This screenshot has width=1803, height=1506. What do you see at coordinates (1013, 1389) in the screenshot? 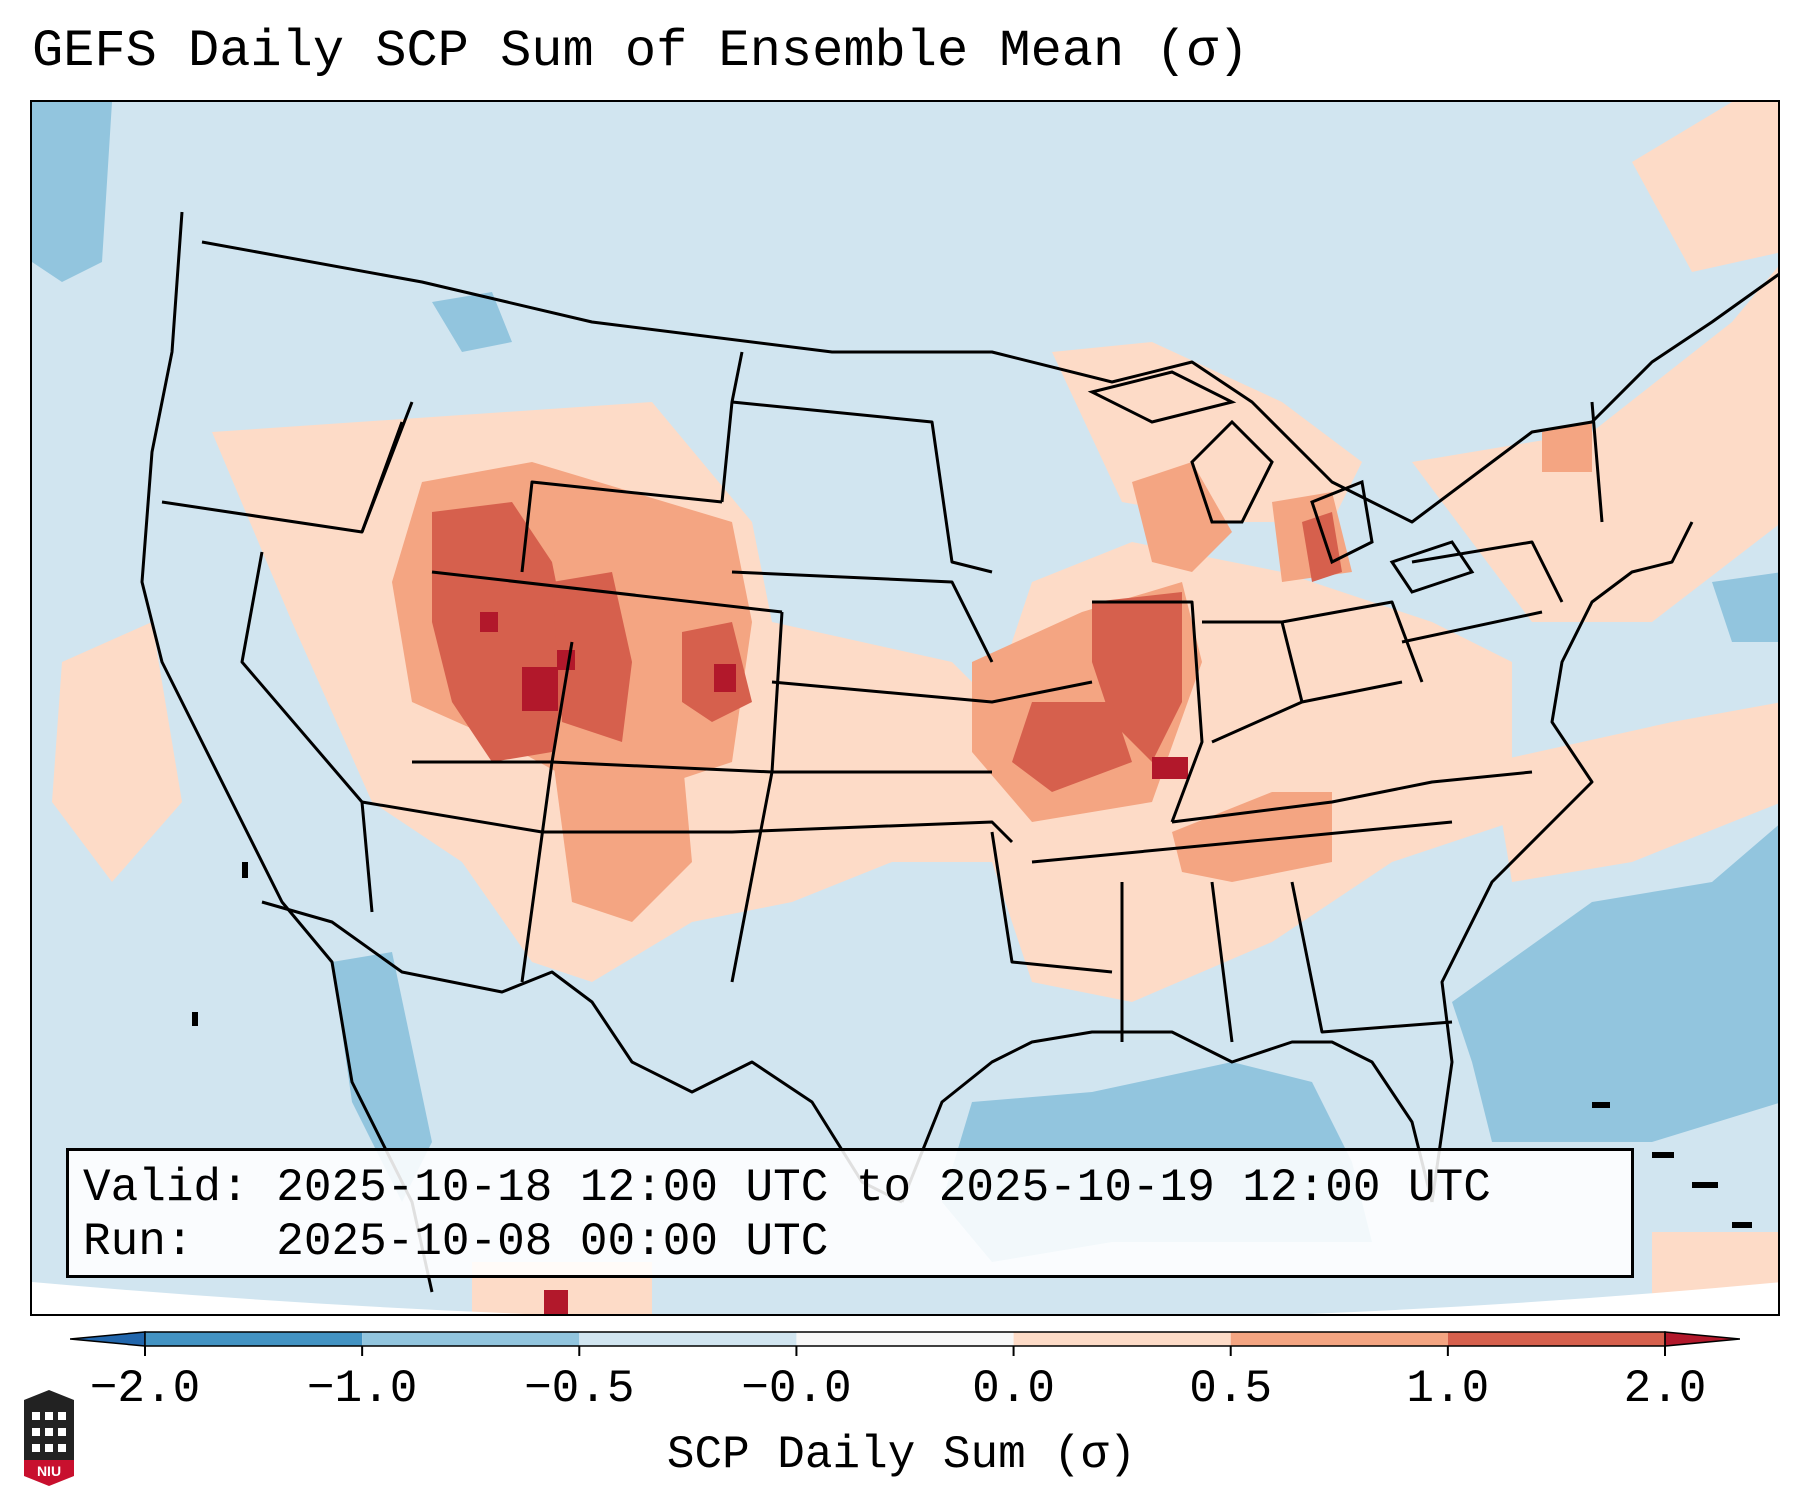
I see `colorbar-tick-label: 0.0` at bounding box center [1013, 1389].